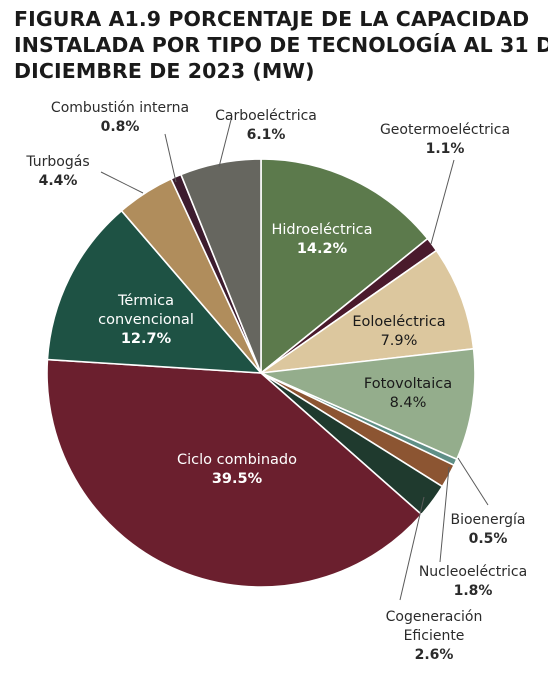  Describe the element at coordinates (145, 301) in the screenshot. I see `slice-label-termica-convencional-line-1: Térmica` at that location.